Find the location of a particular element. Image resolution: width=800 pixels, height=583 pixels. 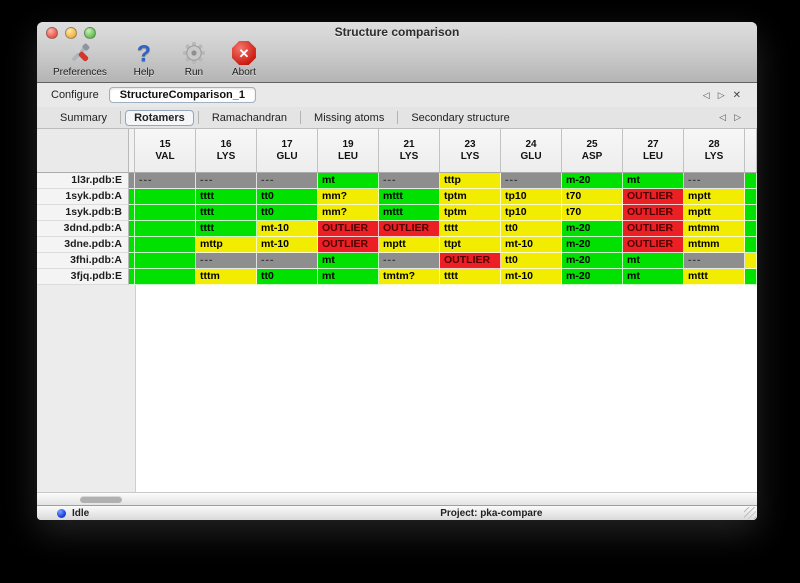

tab-missing-atoms: Missing atoms is located at coordinates (349, 117).